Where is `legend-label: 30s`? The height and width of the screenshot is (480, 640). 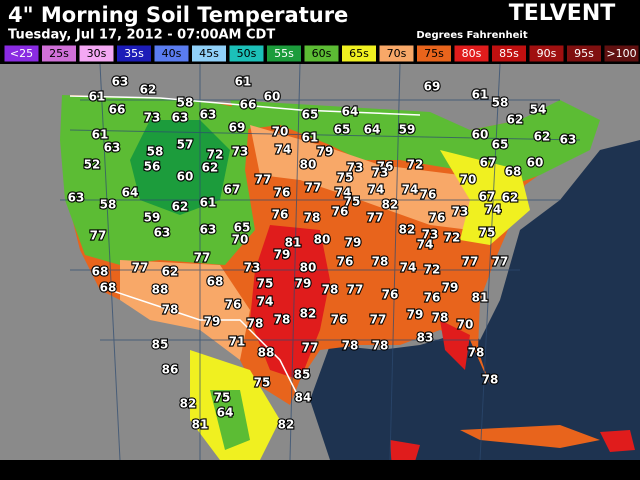 legend-label: 30s is located at coordinates (97, 53).